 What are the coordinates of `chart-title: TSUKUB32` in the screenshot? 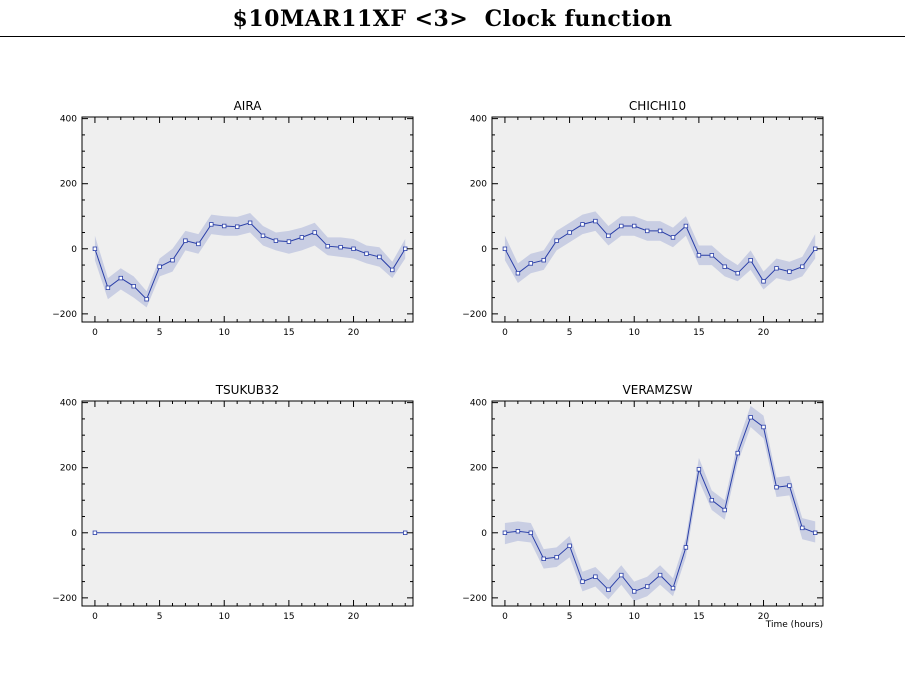 It's located at (247, 390).